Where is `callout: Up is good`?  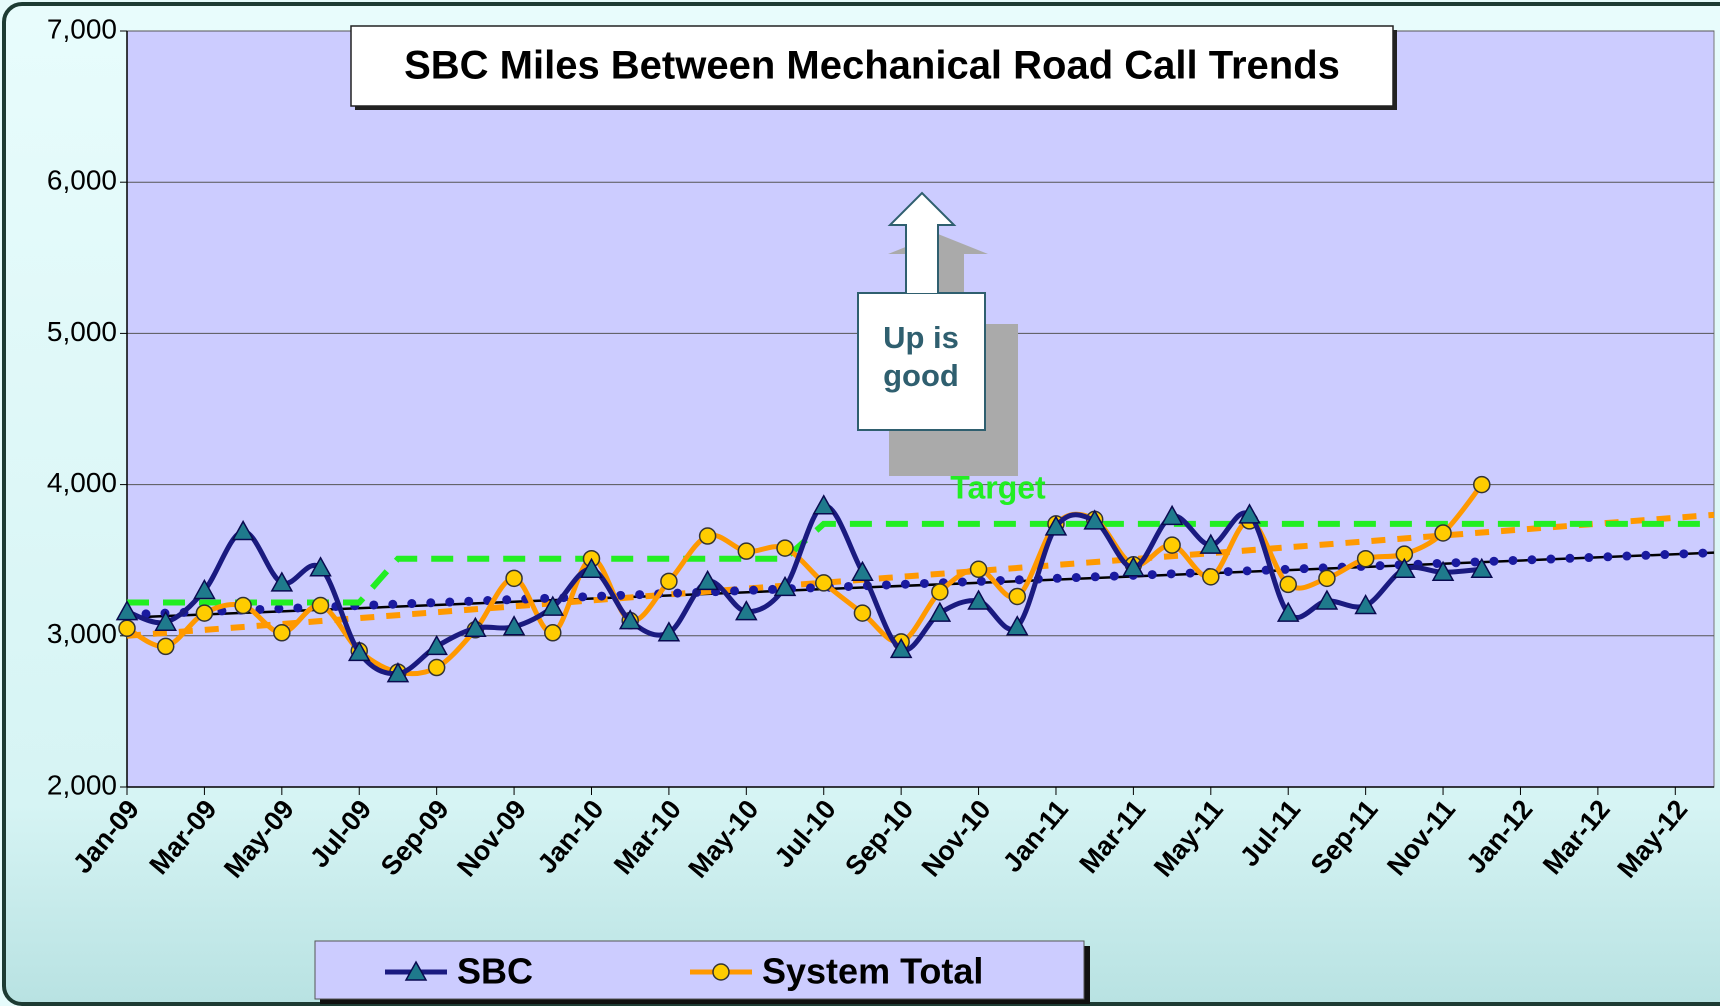
callout: Up is good is located at coordinates (937, 333).